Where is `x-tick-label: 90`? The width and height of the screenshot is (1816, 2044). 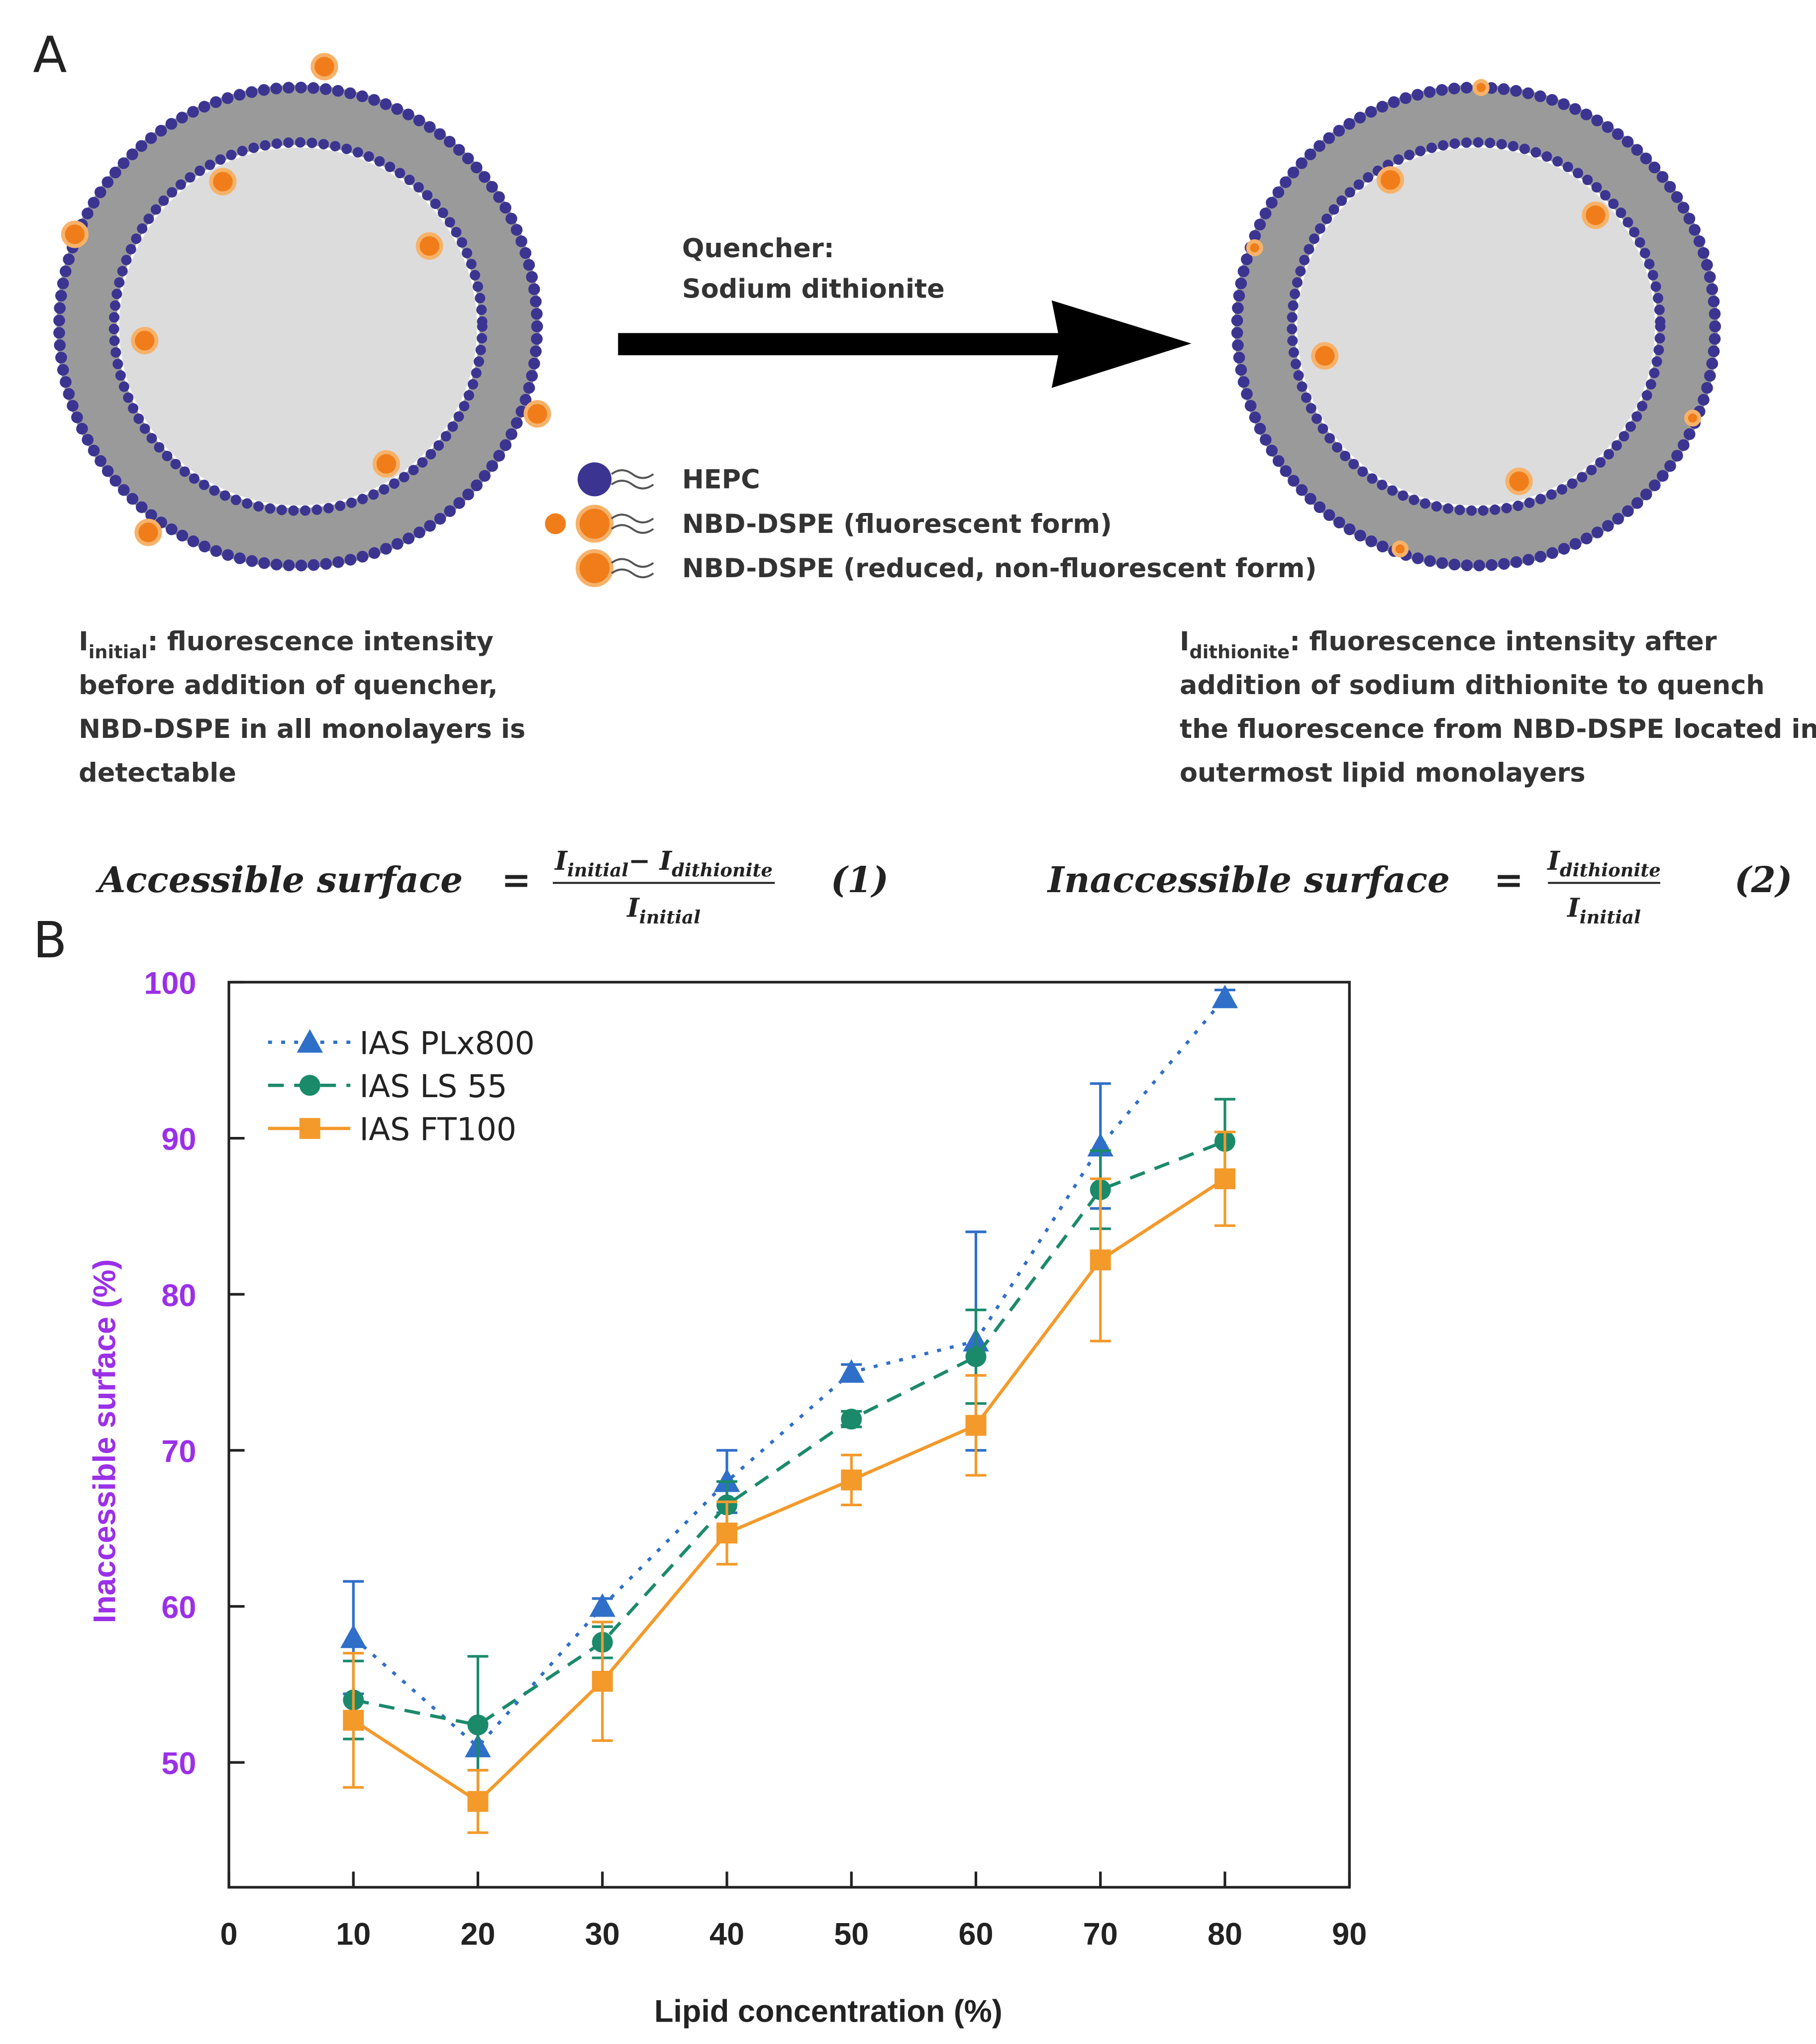
x-tick-label: 90 is located at coordinates (1349, 1934).